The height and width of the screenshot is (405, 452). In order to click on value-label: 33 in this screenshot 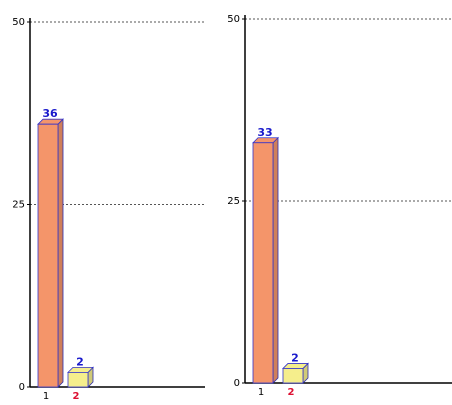, I will do `click(264, 132)`.